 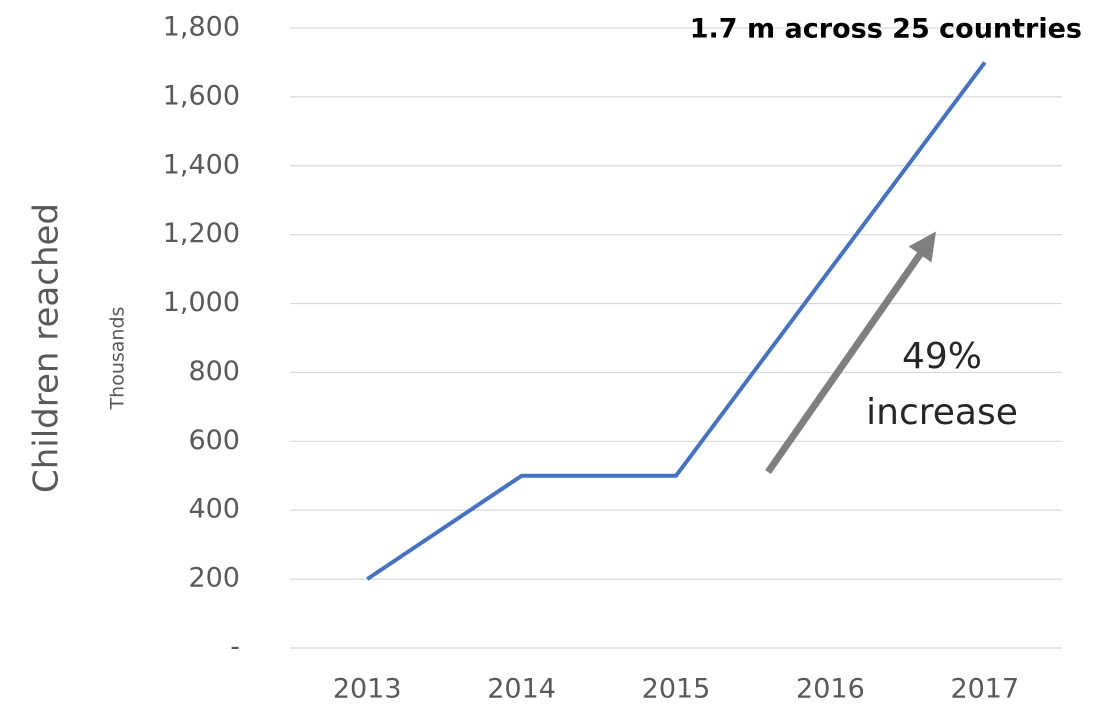 What do you see at coordinates (676, 689) in the screenshot?
I see `x-tick-label: 2015` at bounding box center [676, 689].